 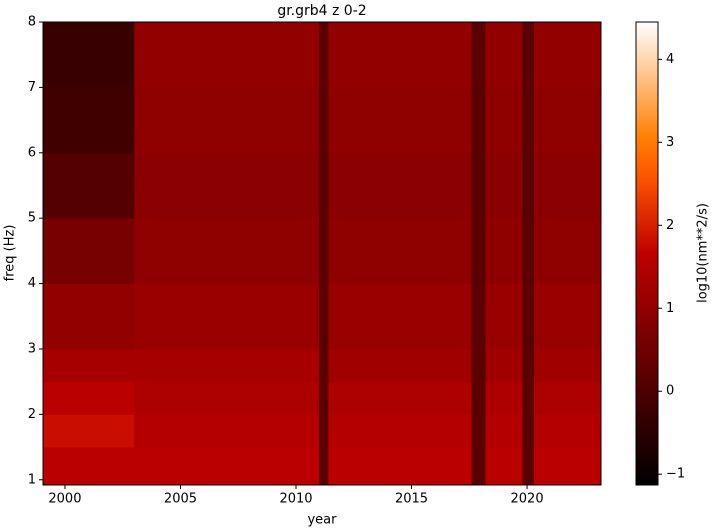 What do you see at coordinates (322, 520) in the screenshot?
I see `x-axis-label: year` at bounding box center [322, 520].